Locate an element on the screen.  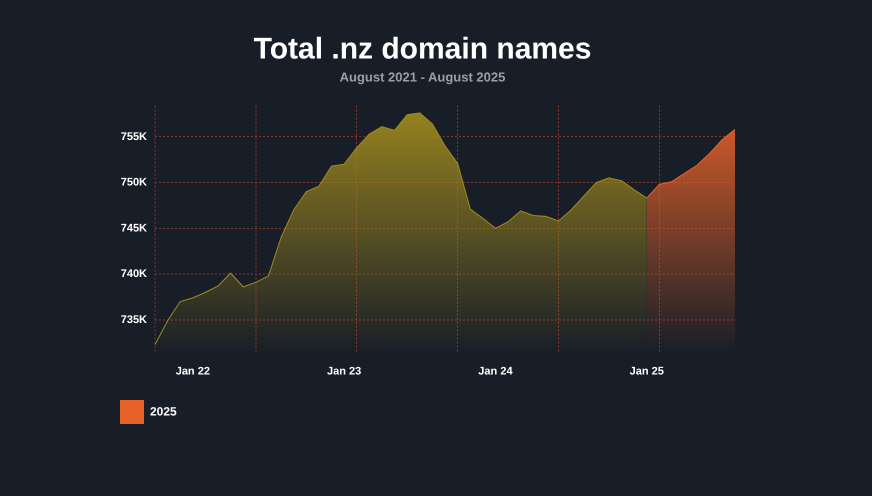
x-tick-label: Jan 22 is located at coordinates (193, 371).